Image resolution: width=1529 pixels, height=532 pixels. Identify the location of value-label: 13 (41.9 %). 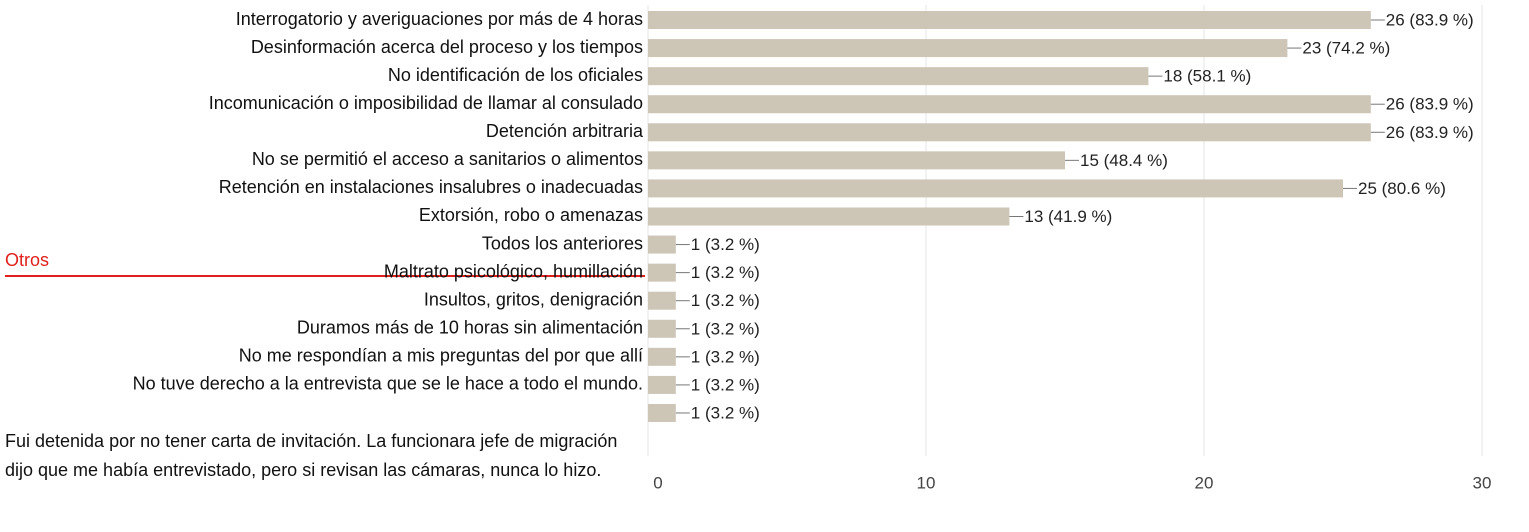
(1068, 216).